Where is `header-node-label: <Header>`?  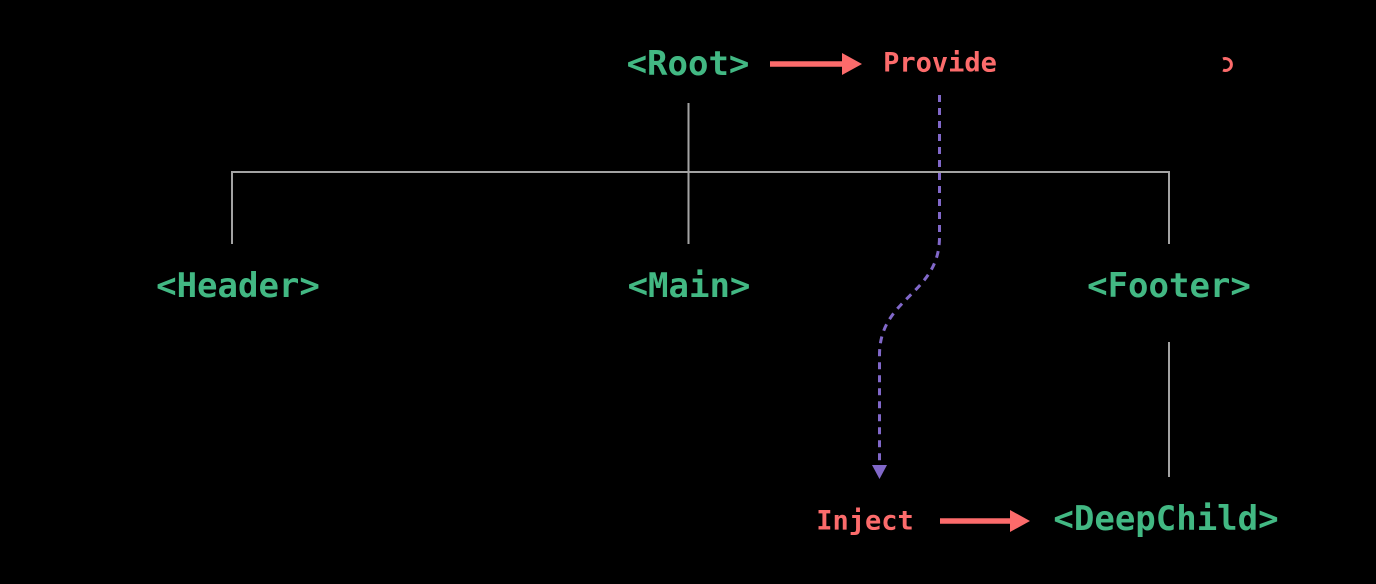
header-node-label: <Header> is located at coordinates (238, 286).